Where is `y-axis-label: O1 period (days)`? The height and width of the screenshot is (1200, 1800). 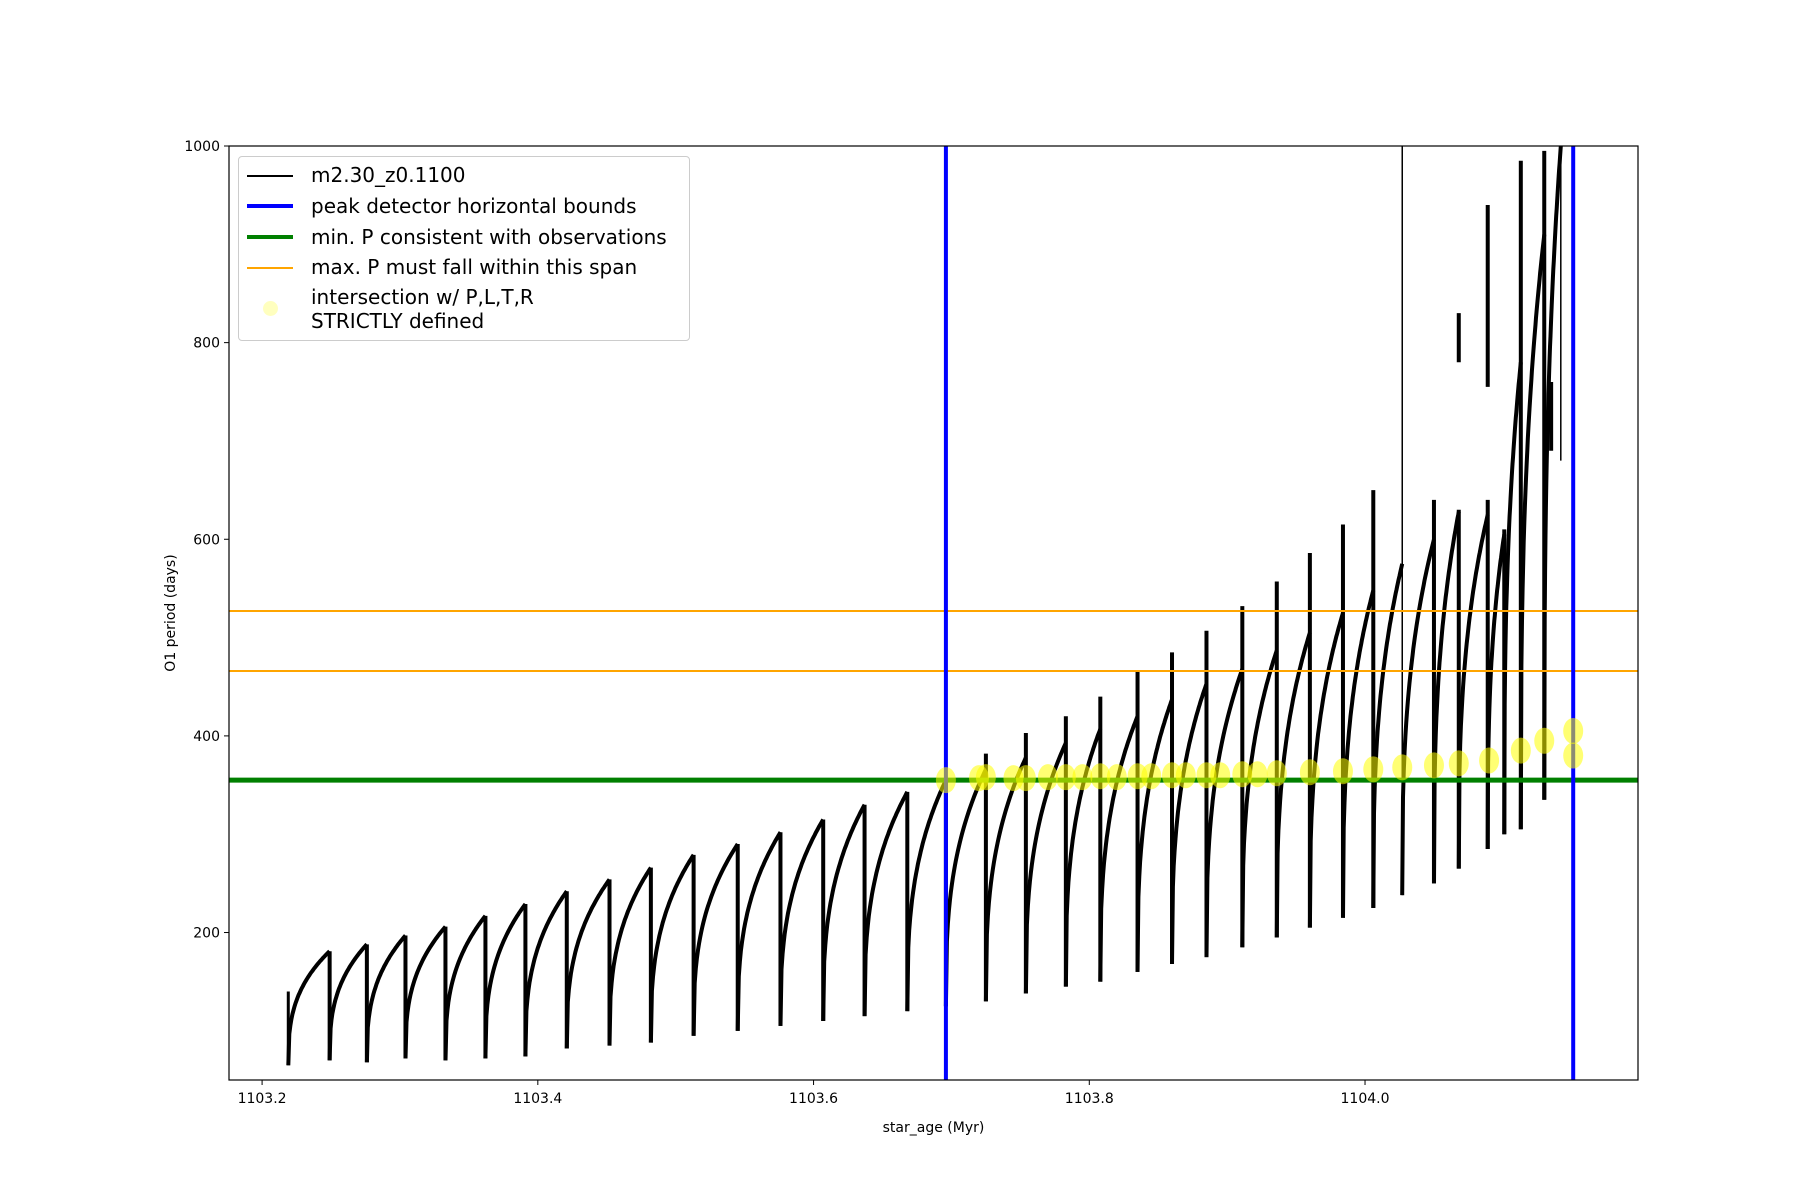 y-axis-label: O1 period (days) is located at coordinates (171, 612).